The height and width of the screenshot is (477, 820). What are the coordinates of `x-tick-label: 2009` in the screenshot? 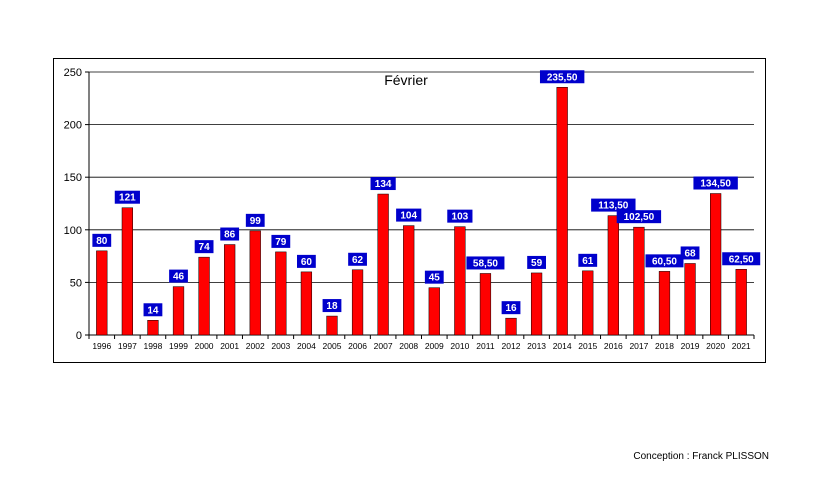 It's located at (434, 346).